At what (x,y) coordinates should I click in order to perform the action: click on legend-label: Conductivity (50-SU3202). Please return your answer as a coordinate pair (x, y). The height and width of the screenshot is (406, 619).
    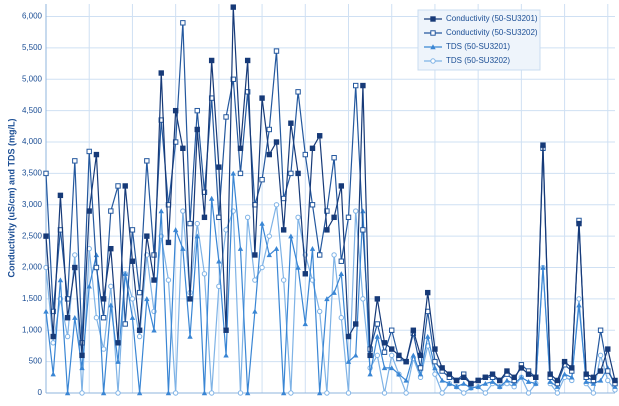
    Looking at the image, I should click on (492, 32).